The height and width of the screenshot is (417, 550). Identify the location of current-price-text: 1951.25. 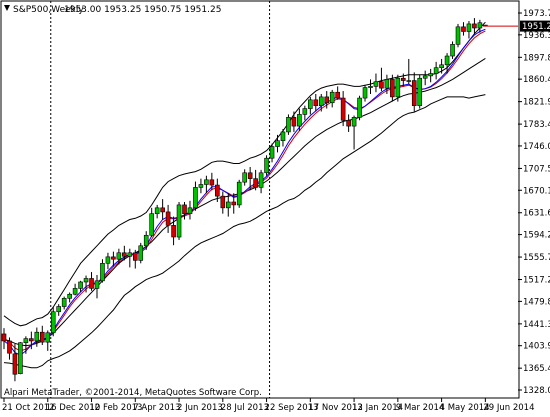
(536, 27).